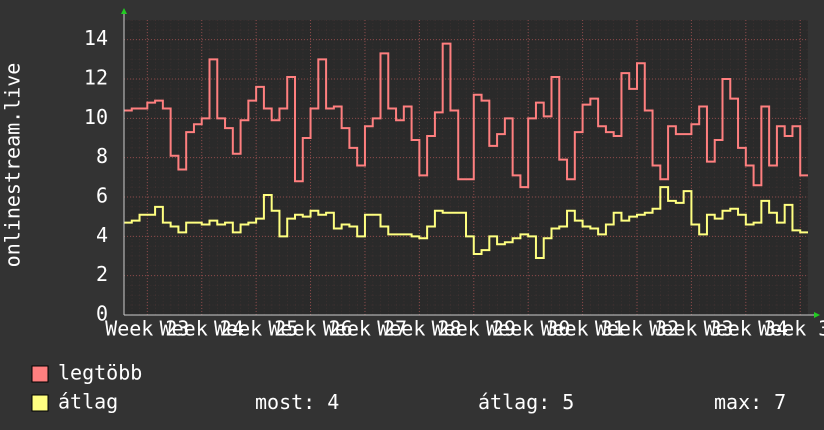 The width and height of the screenshot is (824, 430). I want to click on x-tick-label: Week 30, so click(528, 329).